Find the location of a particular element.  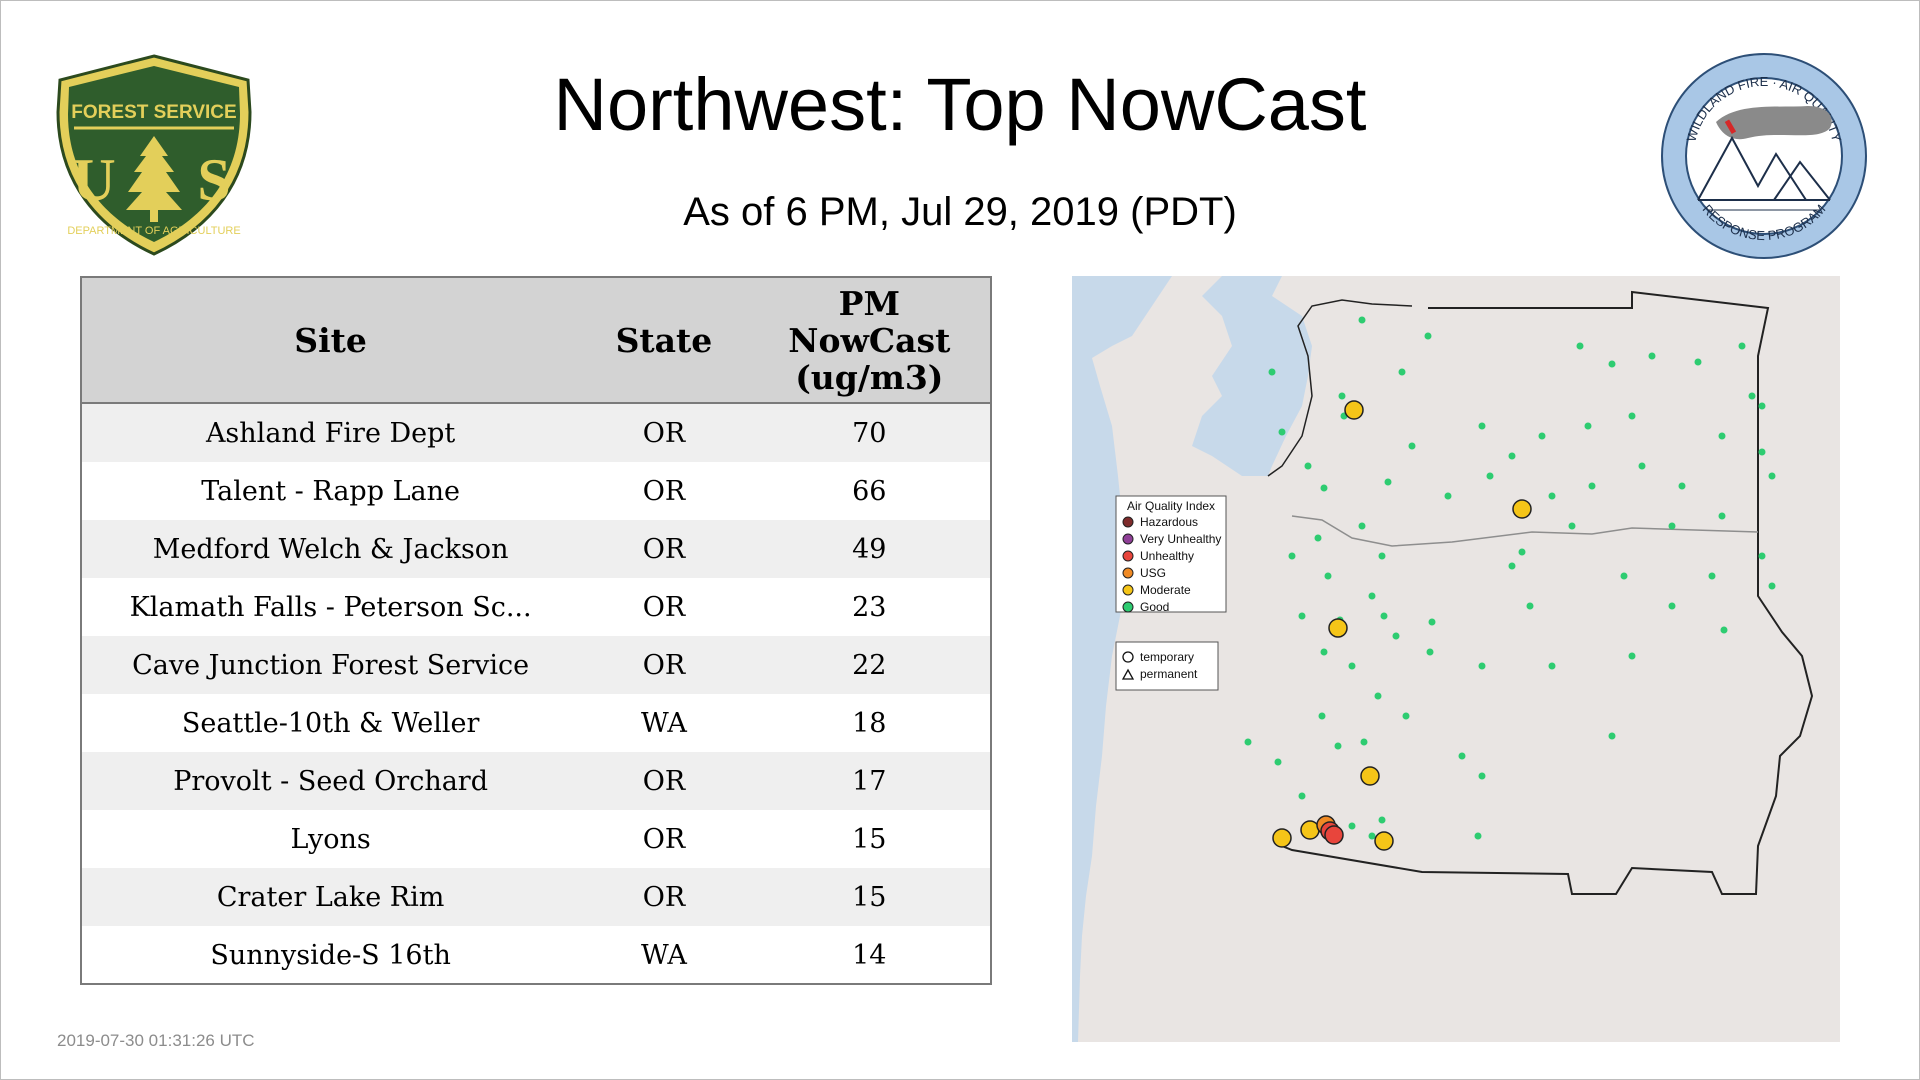

header-nowcast-line: (ug/m3) is located at coordinates (869, 377).